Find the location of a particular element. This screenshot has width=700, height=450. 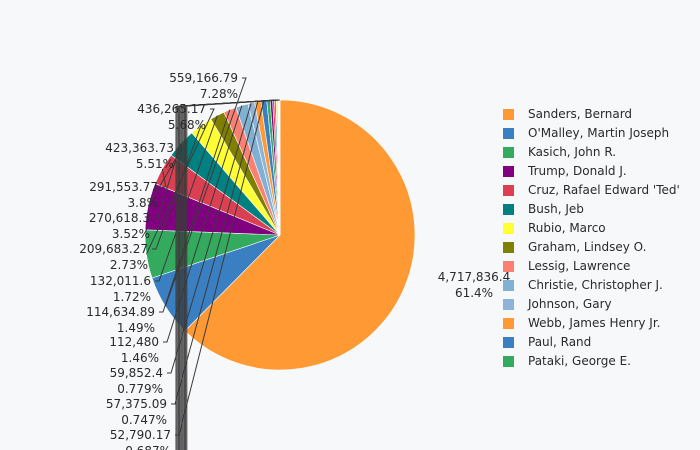

legend-item-4: Cruz, Rafael Edward 'Ted' is located at coordinates (591, 190).